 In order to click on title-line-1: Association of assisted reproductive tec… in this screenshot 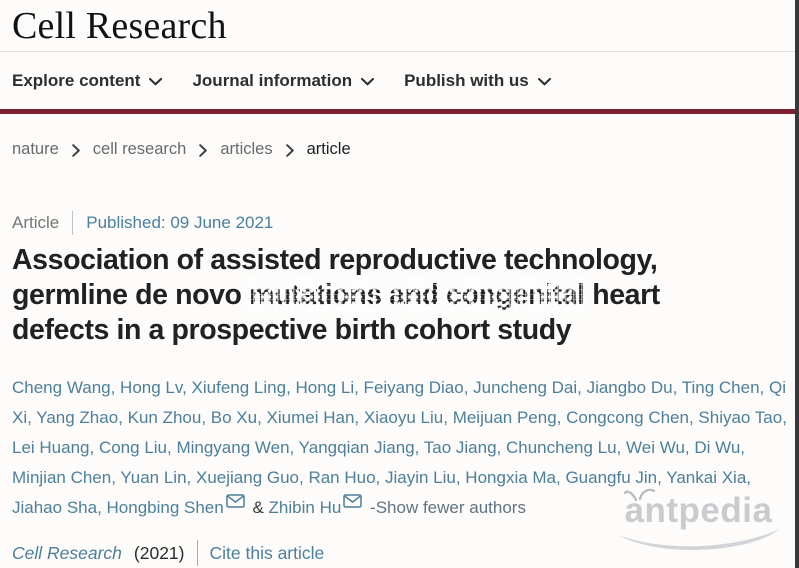, I will do `click(335, 260)`.